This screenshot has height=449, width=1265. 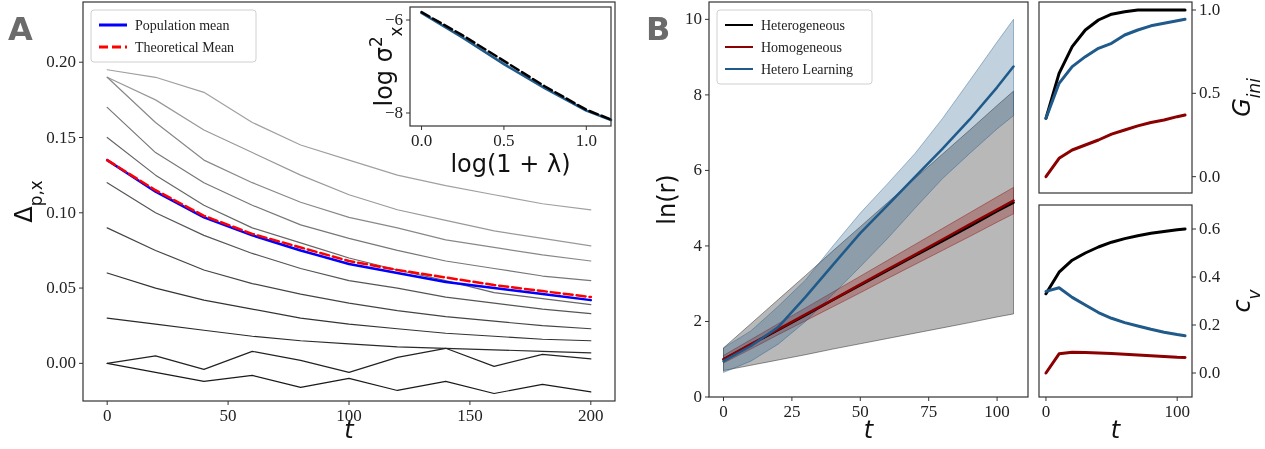 I want to click on x-tick-label: 150, so click(x=470, y=415).